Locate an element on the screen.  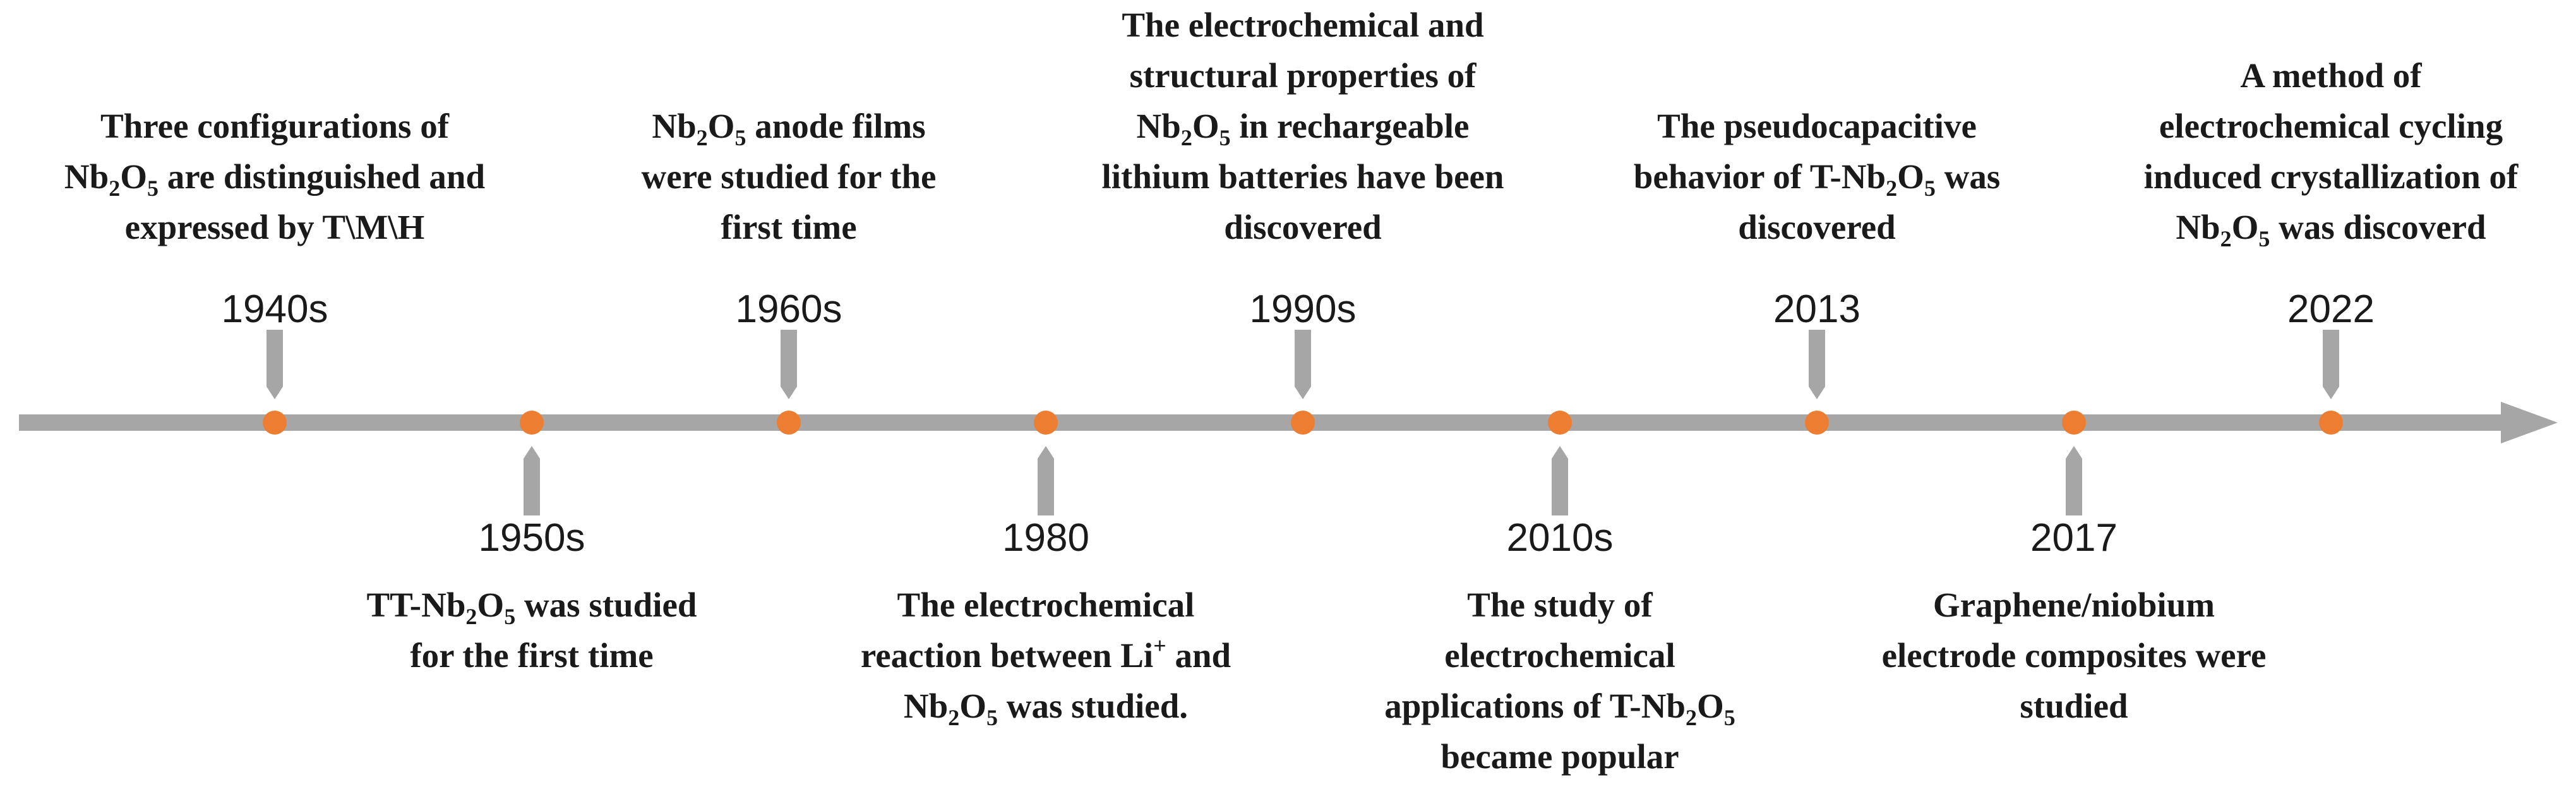
event-year: 2010s is located at coordinates (1560, 538).